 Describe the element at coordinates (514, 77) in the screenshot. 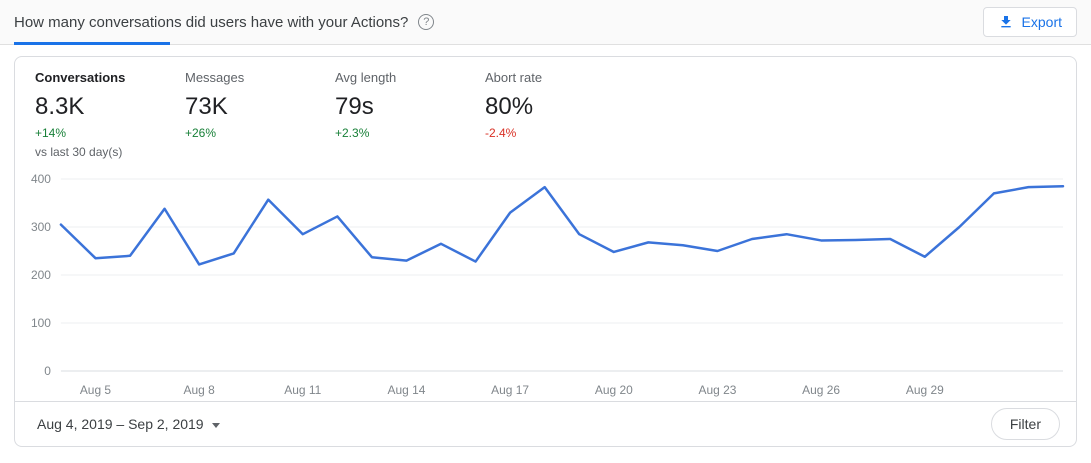

I see `metric-label: Abort rate` at that location.